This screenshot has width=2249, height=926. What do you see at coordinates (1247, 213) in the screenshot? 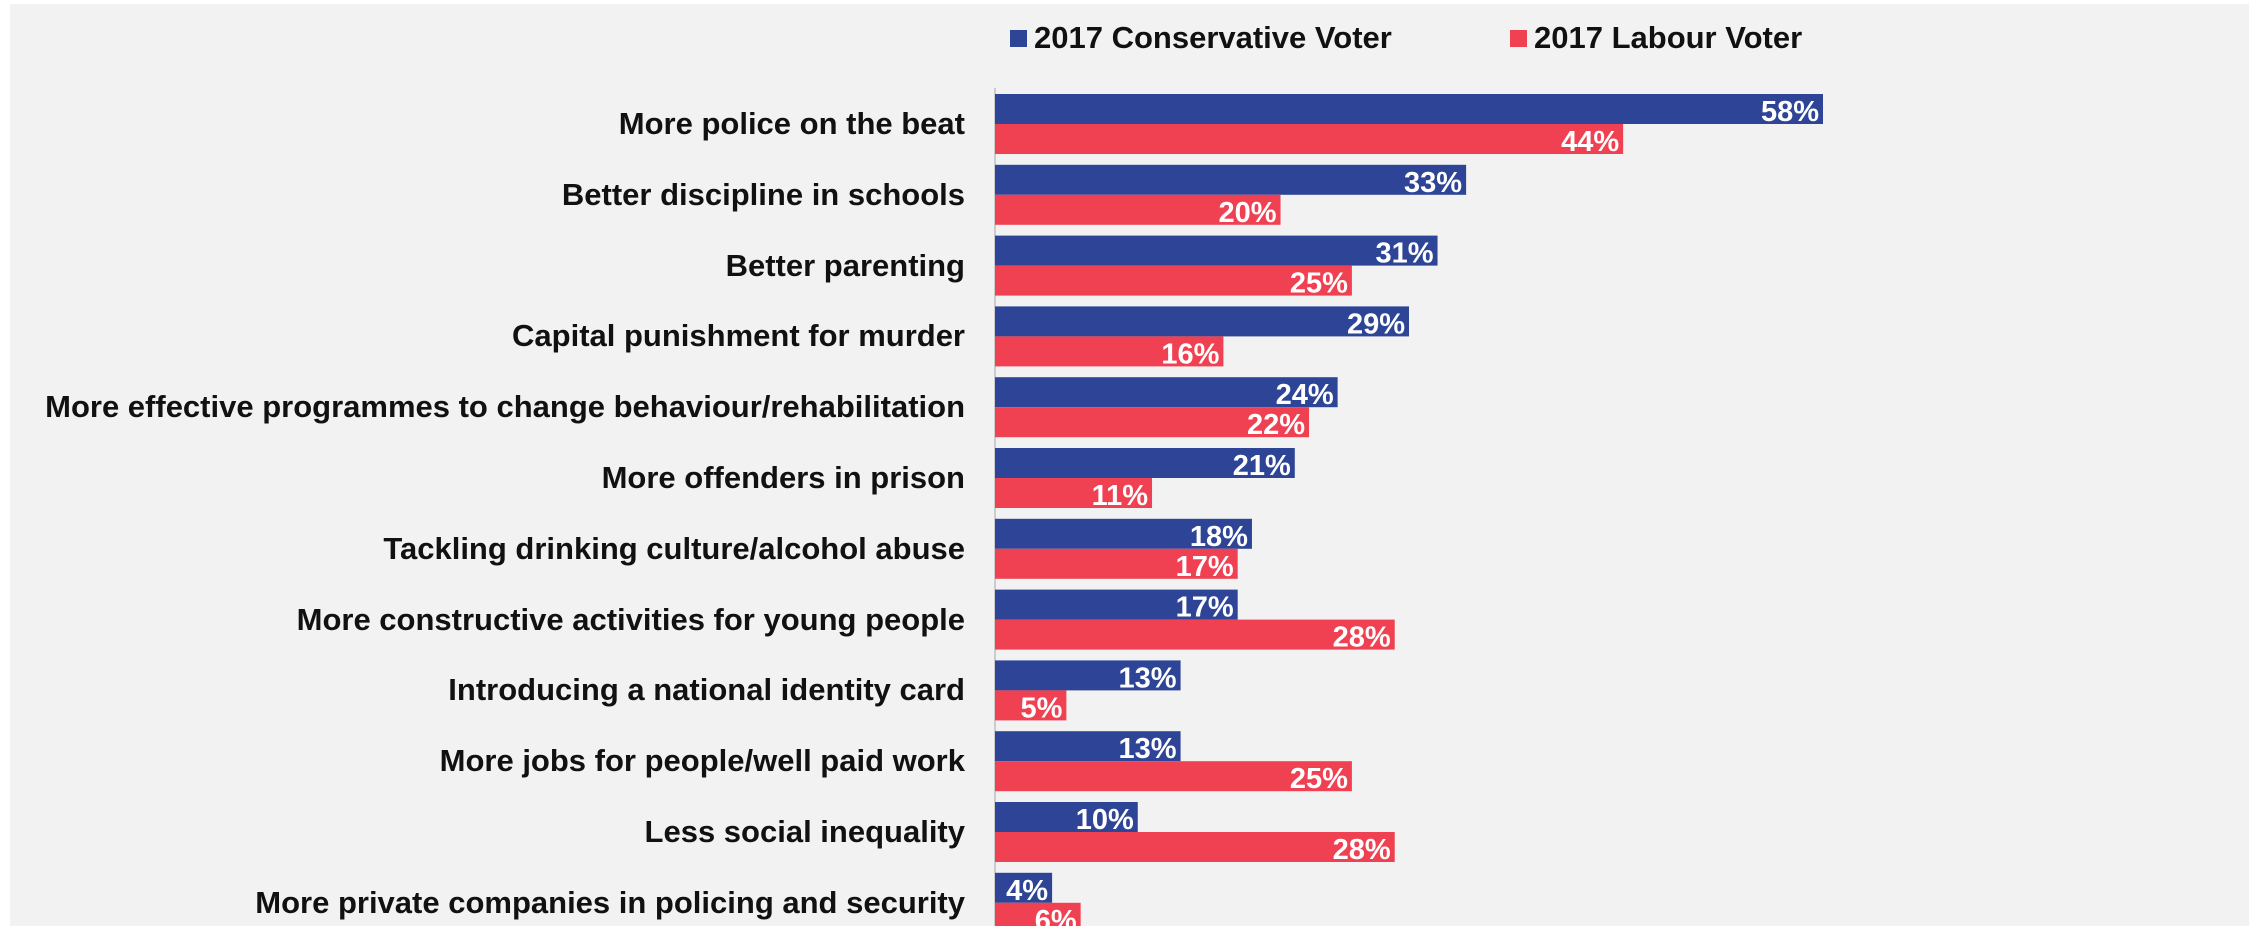
I see `data-label-labour: 20%` at bounding box center [1247, 213].